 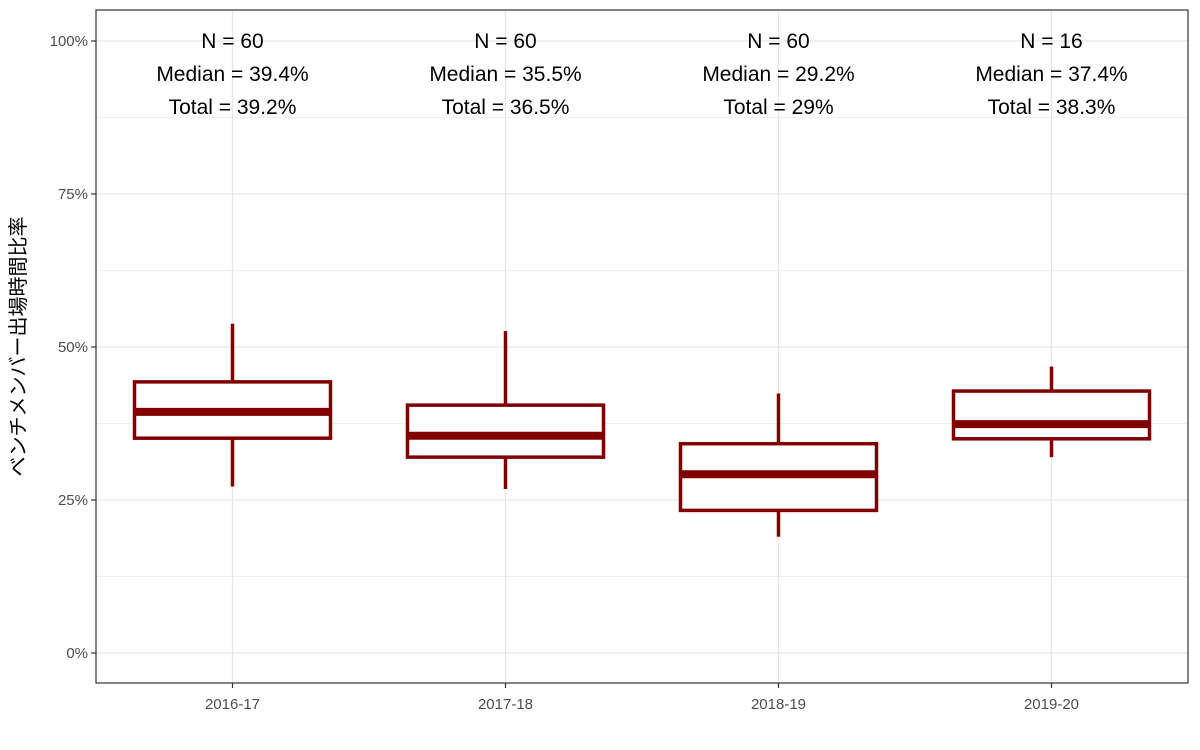 What do you see at coordinates (73, 194) in the screenshot?
I see `y-tick-label: 75%` at bounding box center [73, 194].